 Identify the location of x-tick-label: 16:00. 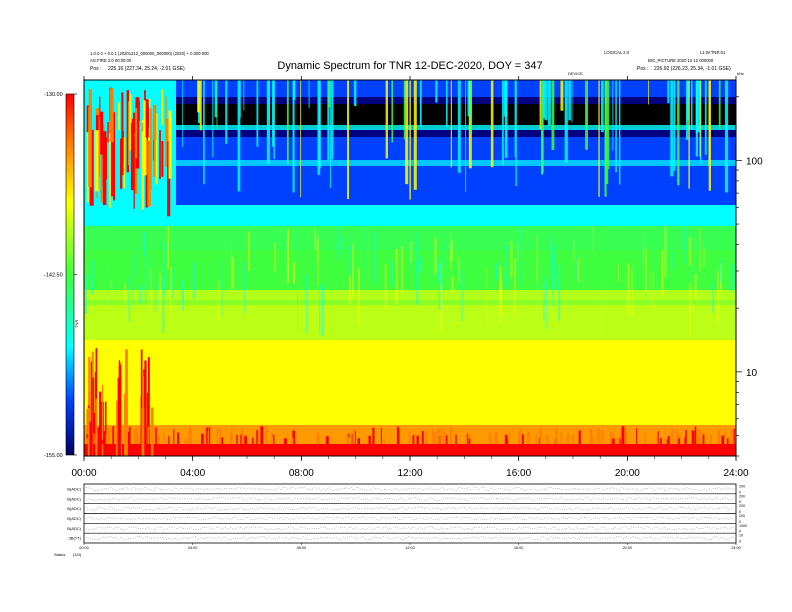
(518, 473).